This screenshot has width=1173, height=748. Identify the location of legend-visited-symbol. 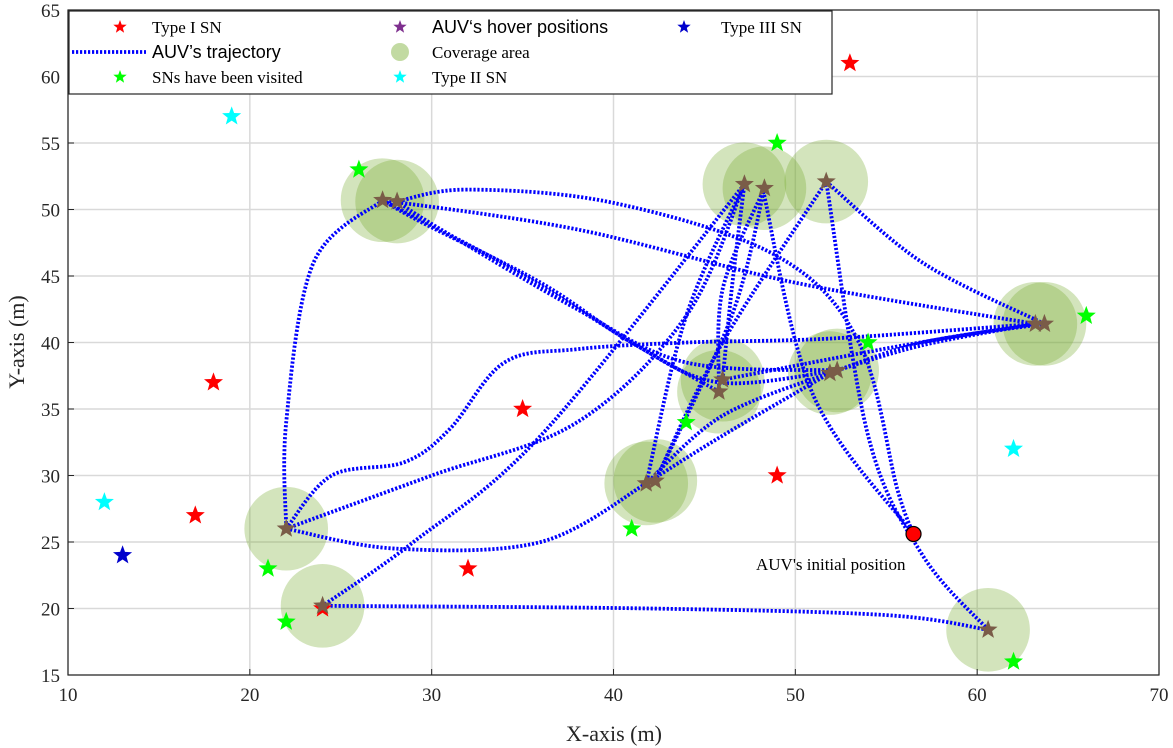
(120, 76).